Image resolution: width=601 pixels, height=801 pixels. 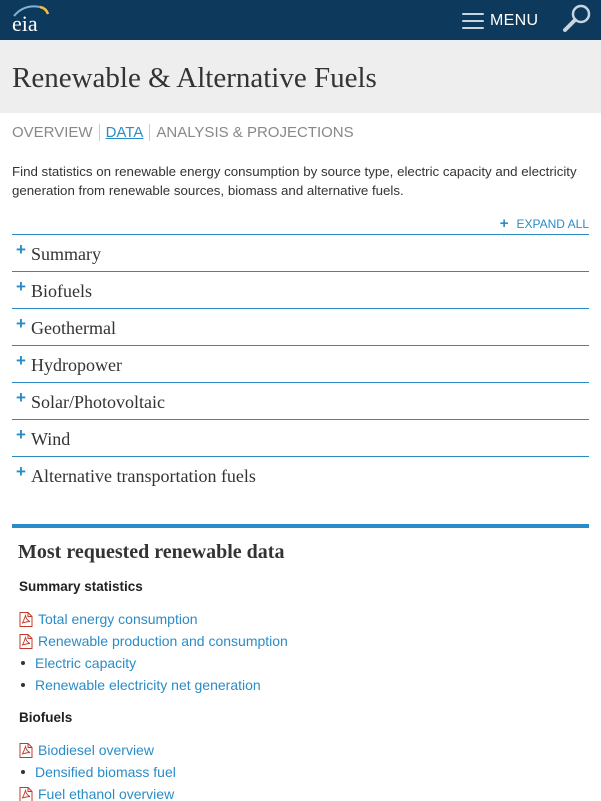 I want to click on top-nav-bar: eia MENU, so click(x=300, y=20).